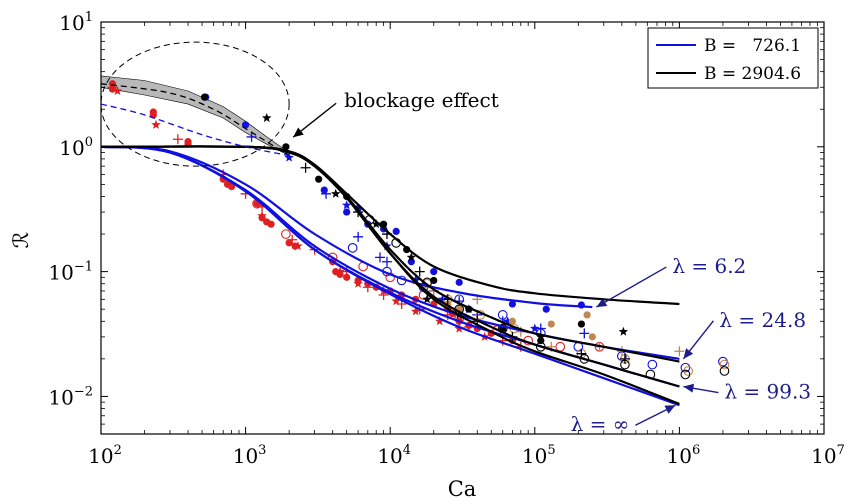  What do you see at coordinates (752, 74) in the screenshot?
I see `legend-label-b-2904: B = 2904.6` at bounding box center [752, 74].